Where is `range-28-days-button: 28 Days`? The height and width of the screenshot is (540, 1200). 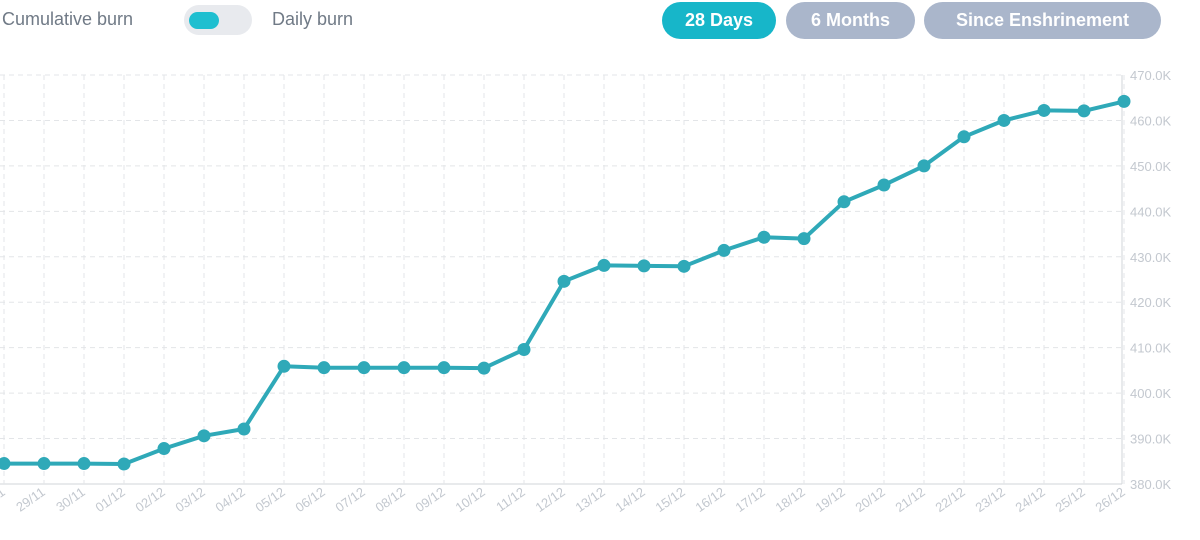
range-28-days-button: 28 Days is located at coordinates (719, 20).